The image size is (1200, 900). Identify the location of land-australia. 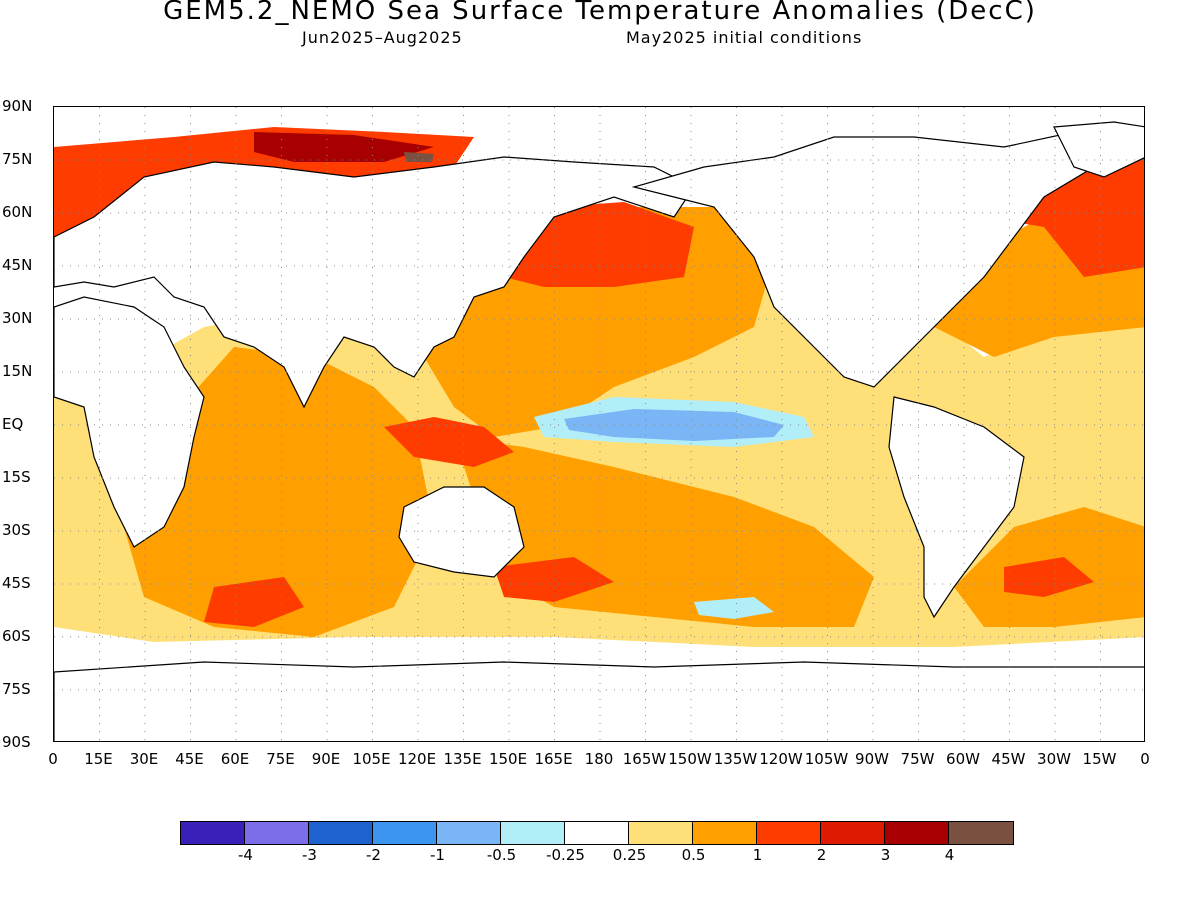
(461, 532).